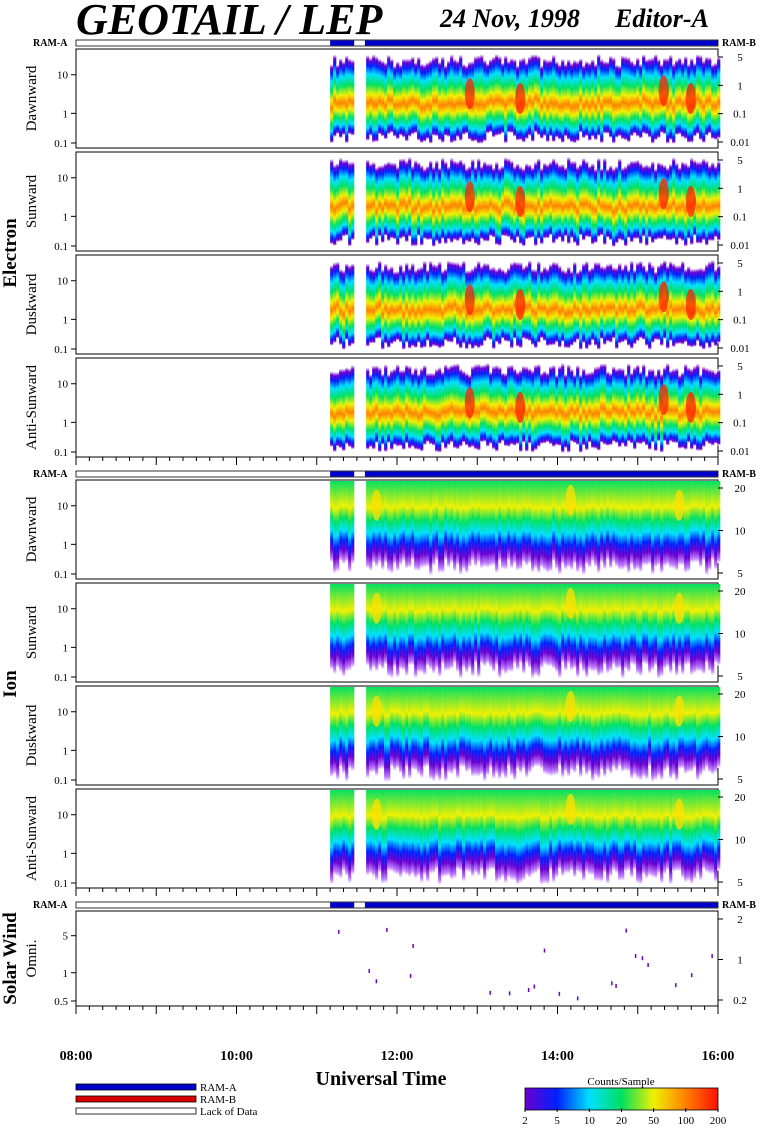  I want to click on x-tick-label: 10:00, so click(236, 1056).